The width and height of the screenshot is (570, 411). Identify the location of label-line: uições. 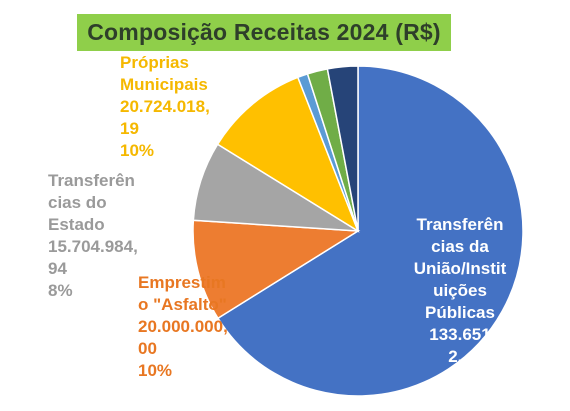
(460, 290).